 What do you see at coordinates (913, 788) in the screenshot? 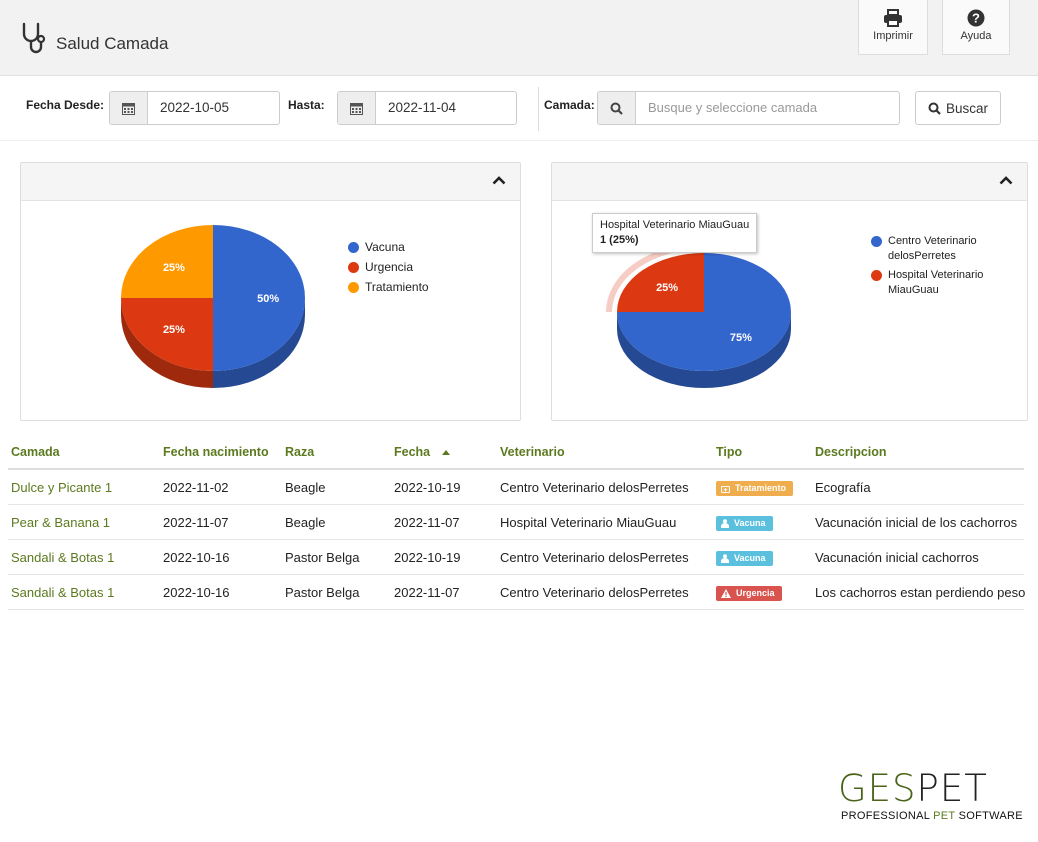
I see `logo-wordmark: GESPET` at bounding box center [913, 788].